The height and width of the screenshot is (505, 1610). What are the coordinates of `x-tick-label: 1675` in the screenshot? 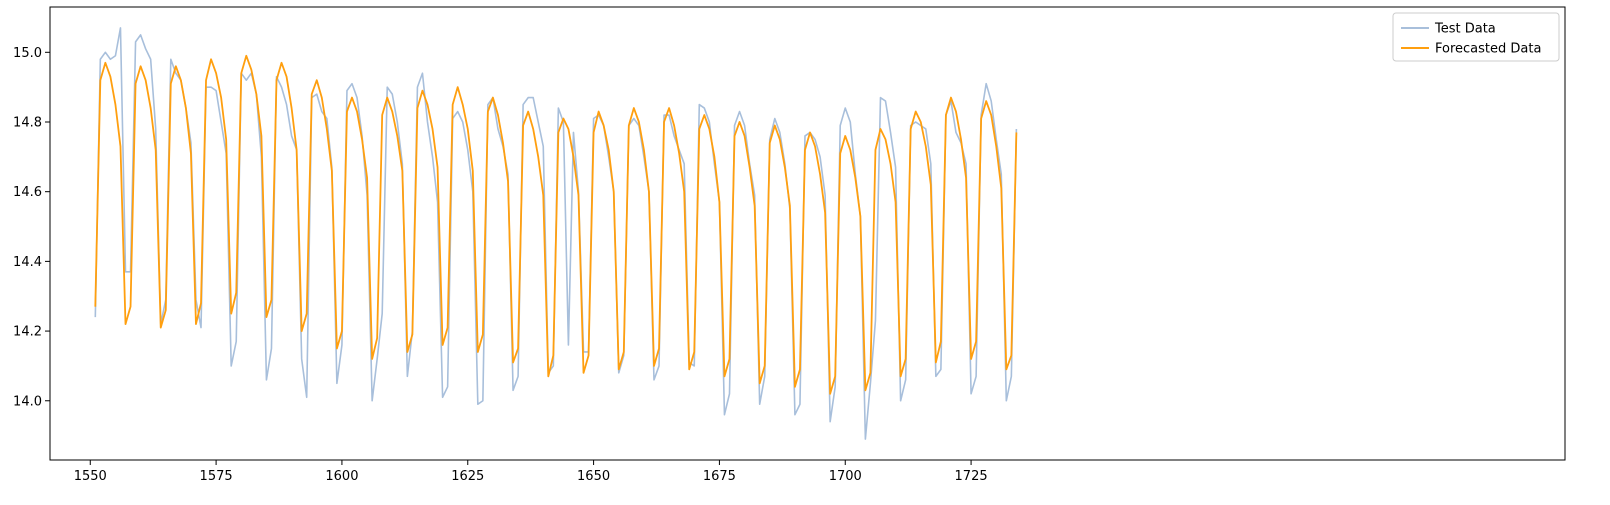 It's located at (719, 476).